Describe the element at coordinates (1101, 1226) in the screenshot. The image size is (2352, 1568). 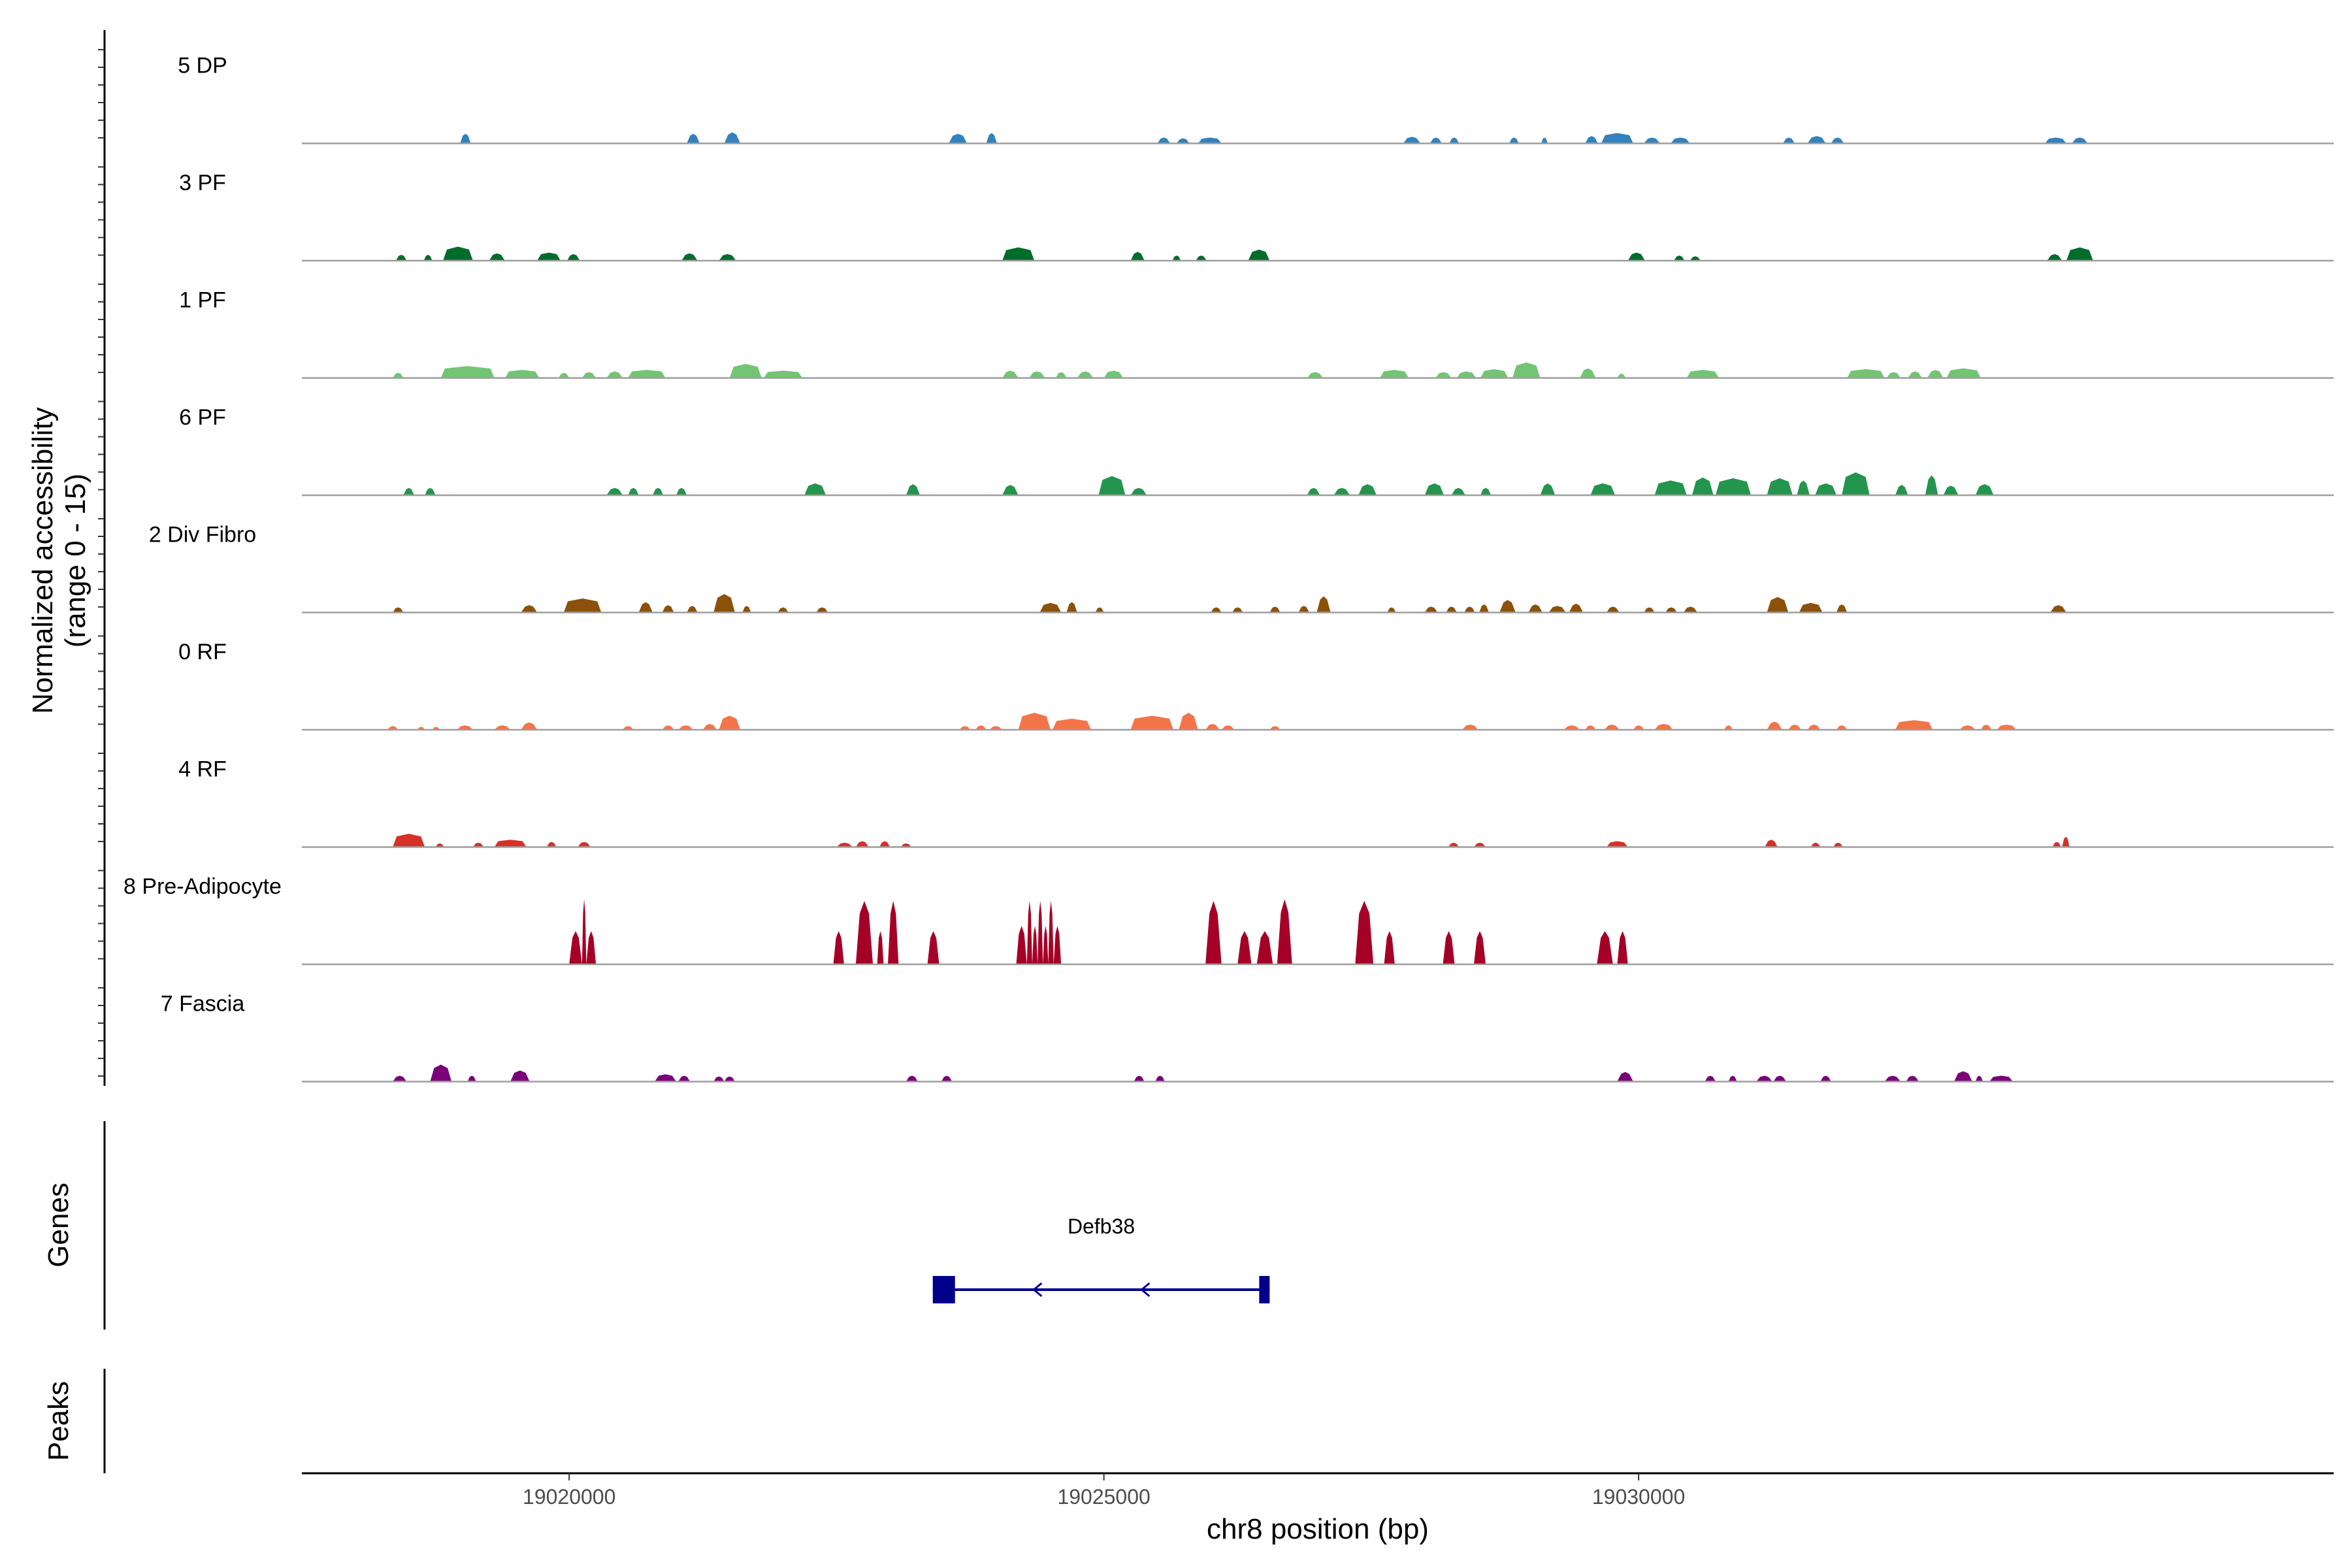
I see `gene-label: Defb38` at that location.